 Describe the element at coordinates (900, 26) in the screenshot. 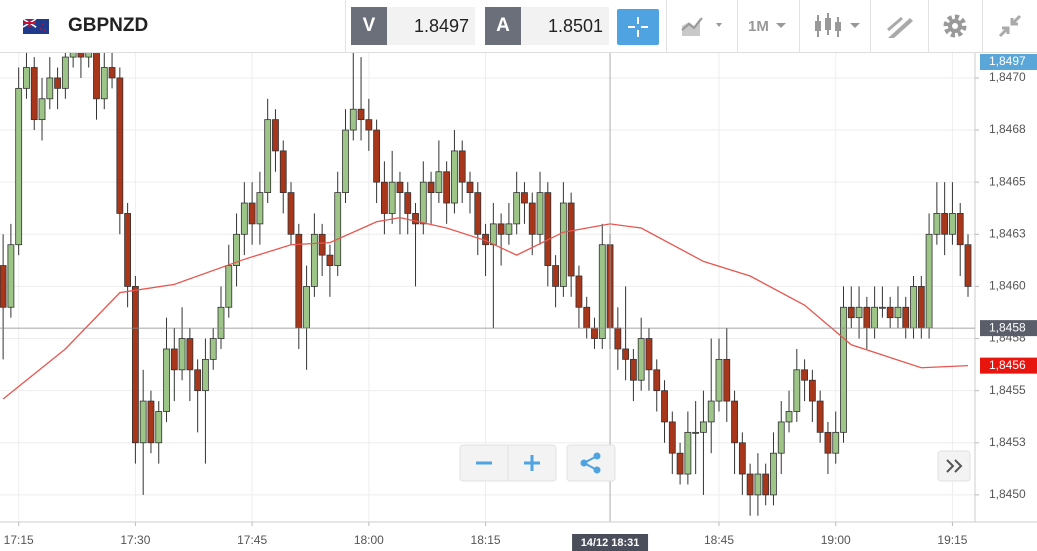

I see `draw-button` at that location.